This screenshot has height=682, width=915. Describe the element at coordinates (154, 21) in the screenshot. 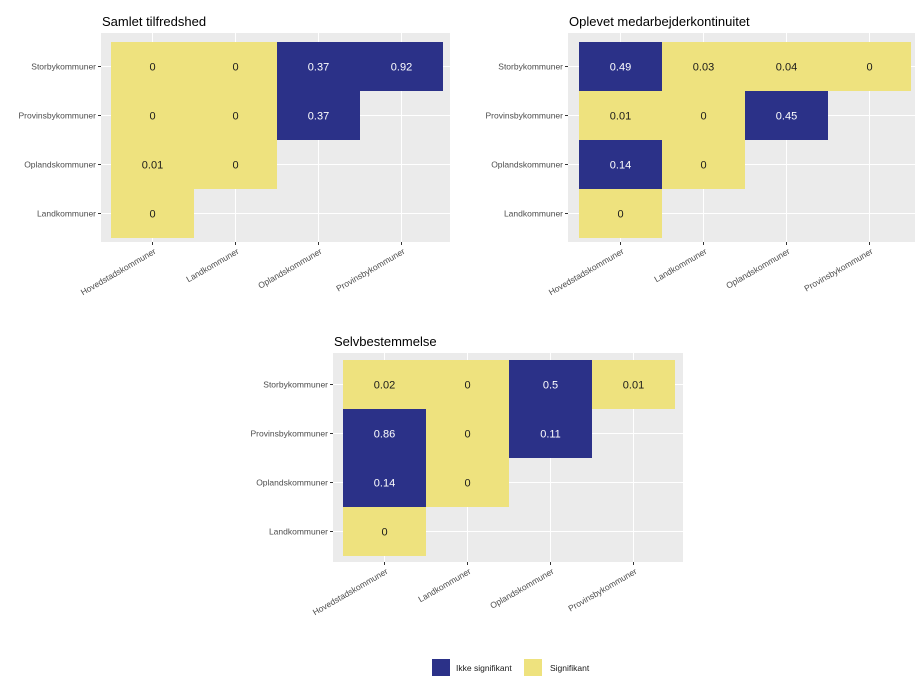

I see `chart-title: Samlet tilfredshed` at that location.